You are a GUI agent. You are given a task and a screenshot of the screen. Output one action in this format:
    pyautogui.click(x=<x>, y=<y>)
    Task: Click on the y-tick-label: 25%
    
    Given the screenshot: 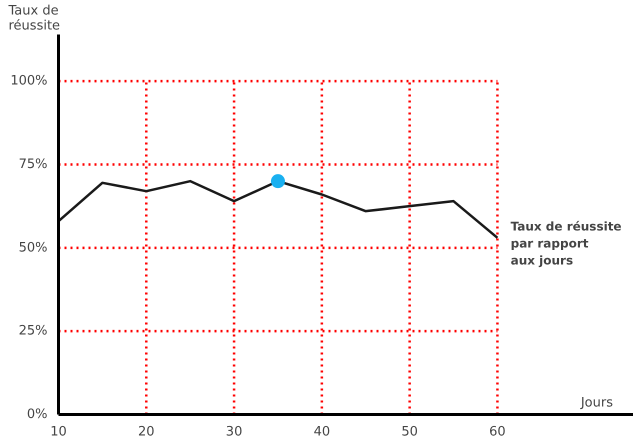 What is the action you would take?
    pyautogui.click(x=33, y=331)
    